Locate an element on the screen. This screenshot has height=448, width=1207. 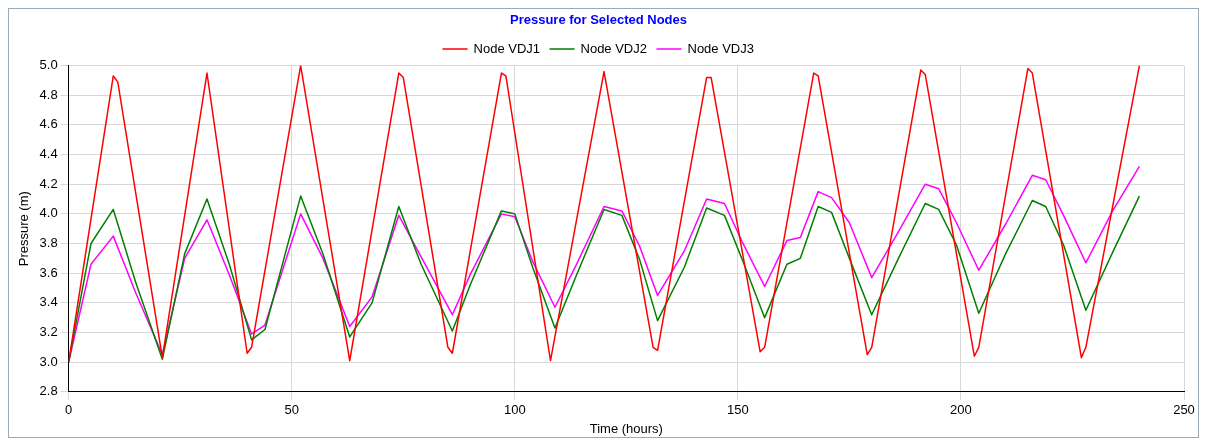
y-tick-label: 4.8 is located at coordinates (48, 94).